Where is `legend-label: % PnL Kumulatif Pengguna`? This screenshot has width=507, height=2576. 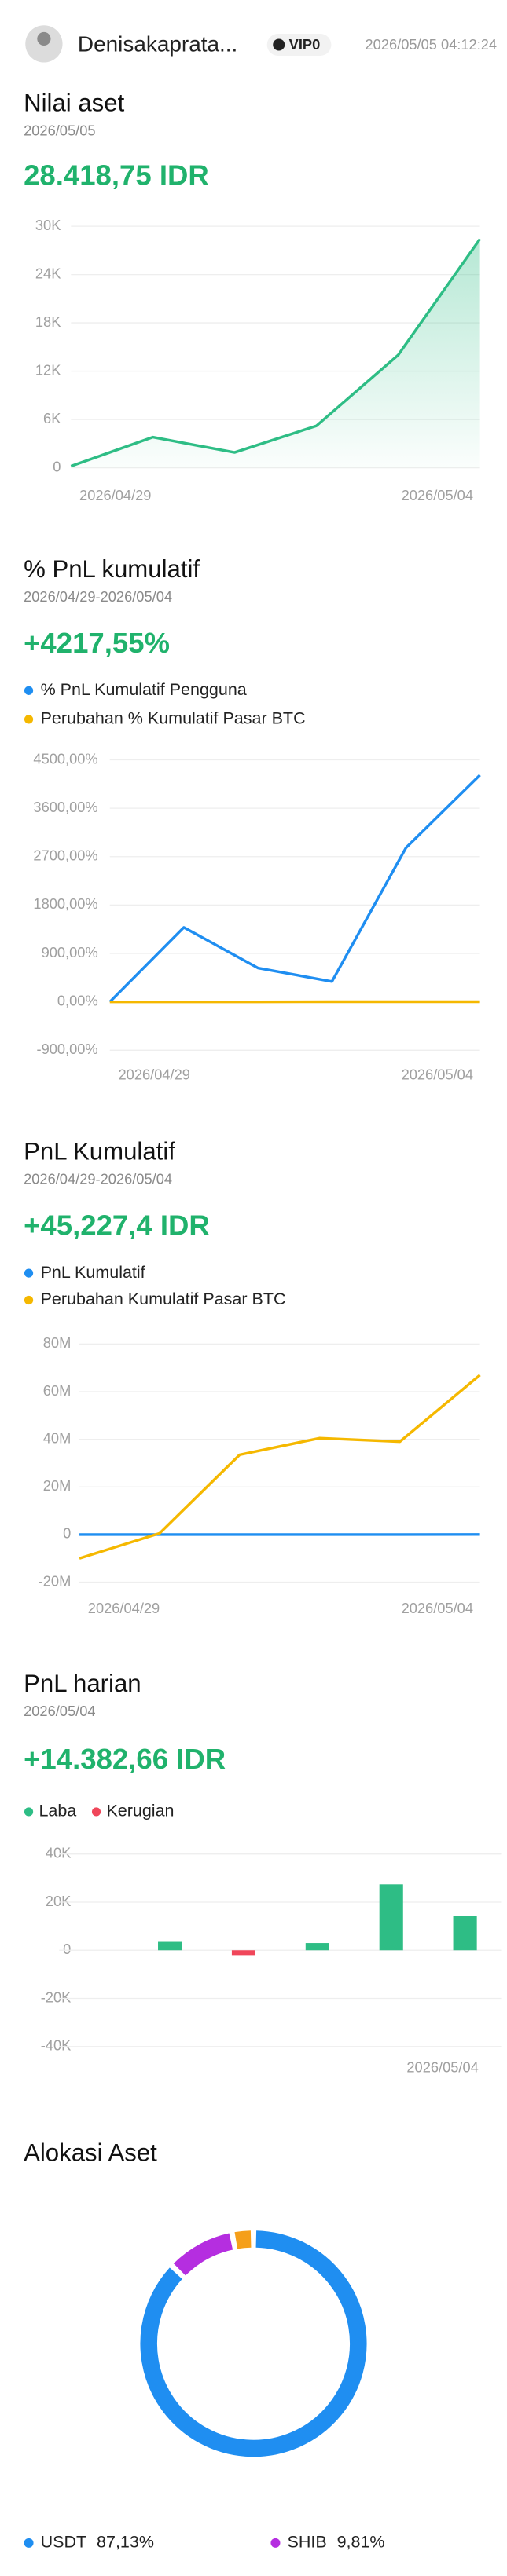
legend-label: % PnL Kumulatif Pengguna is located at coordinates (144, 690).